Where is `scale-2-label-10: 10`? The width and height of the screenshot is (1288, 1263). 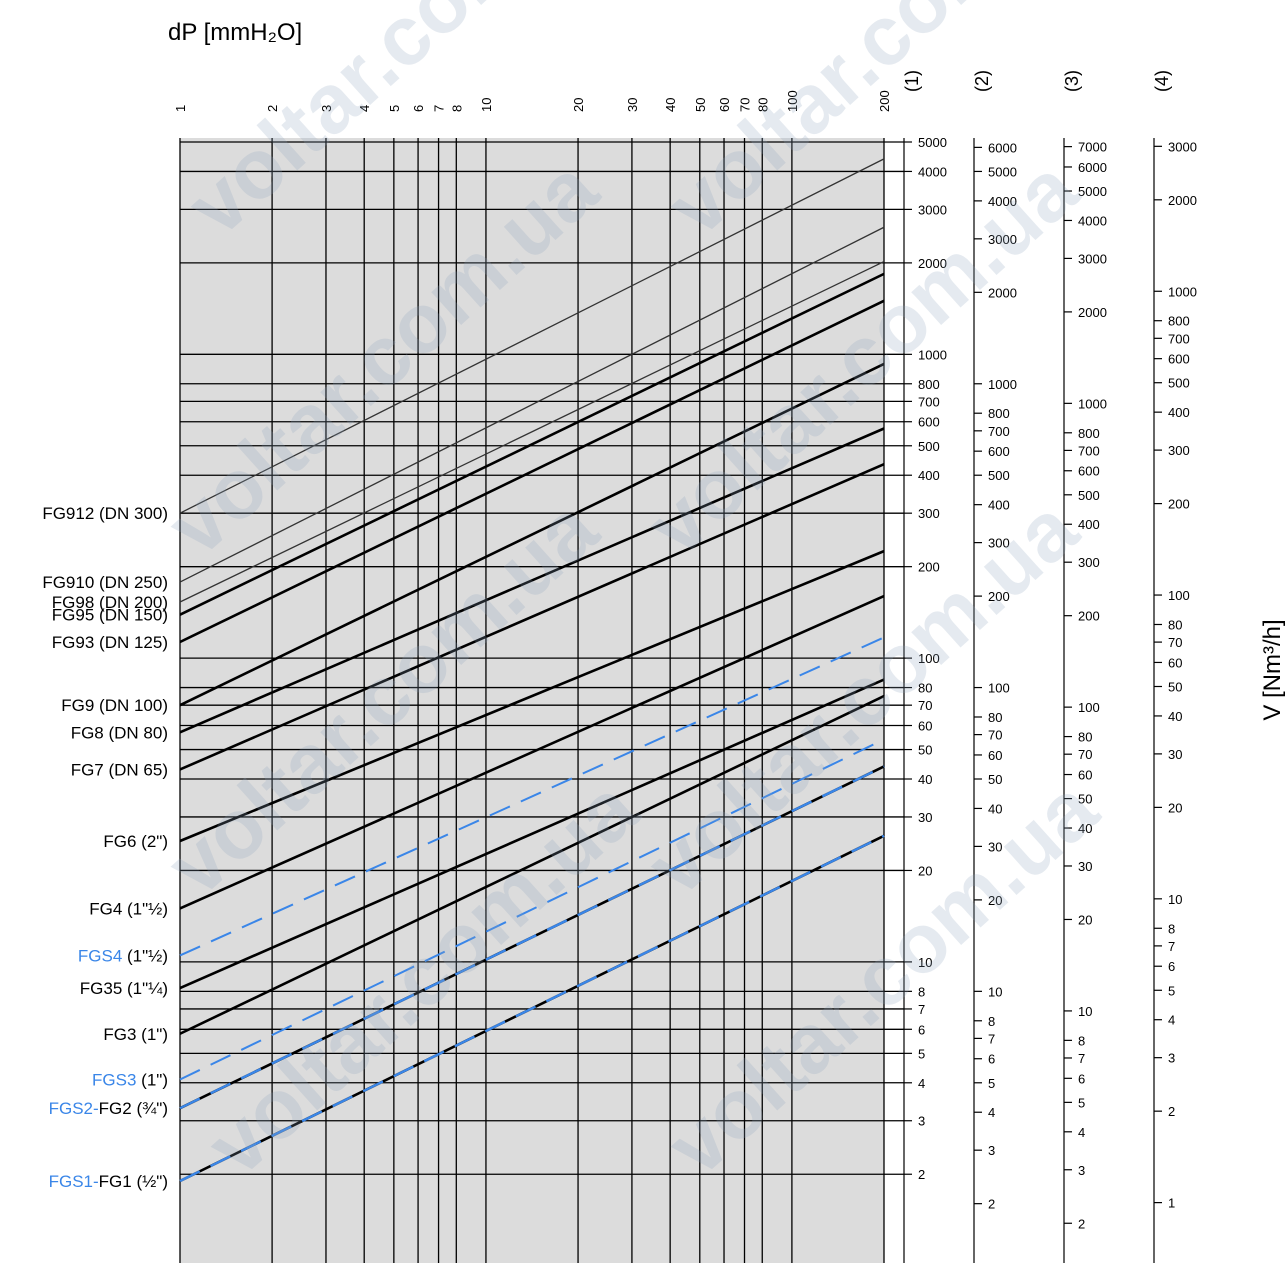
scale-2-label-10: 10 is located at coordinates (995, 991).